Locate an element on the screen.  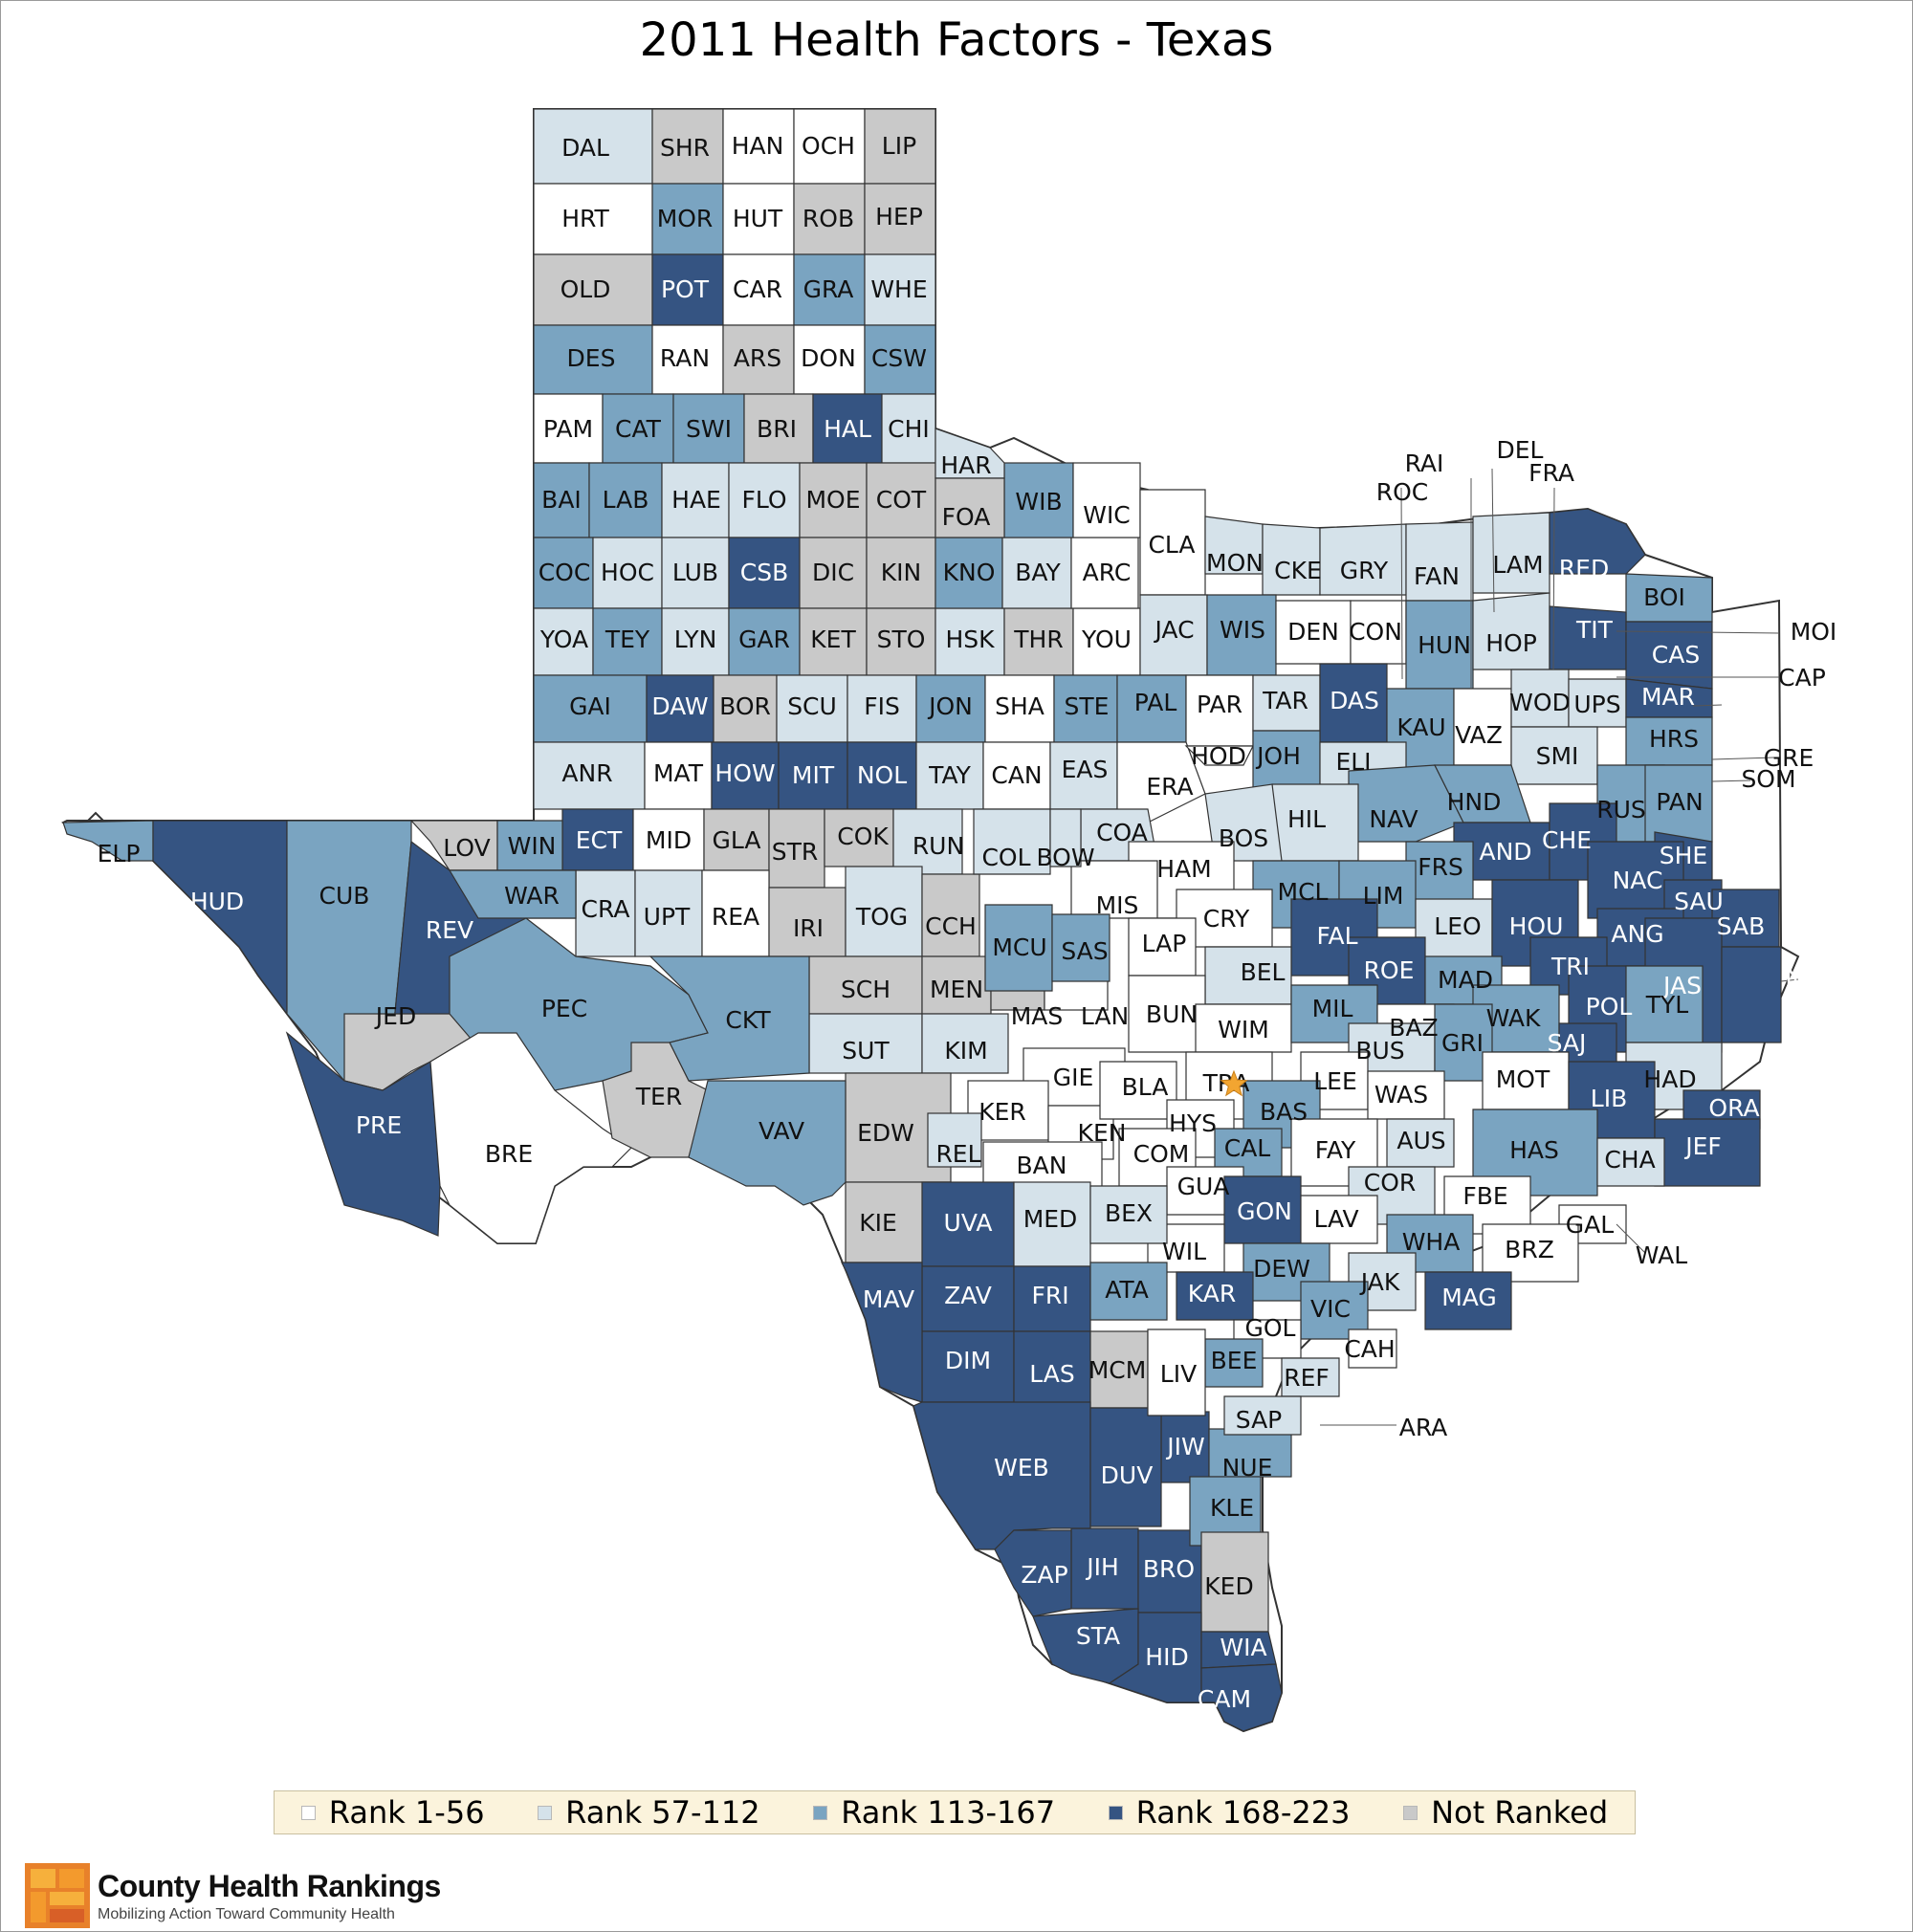
county-label-mot: MOT is located at coordinates (1523, 1079).